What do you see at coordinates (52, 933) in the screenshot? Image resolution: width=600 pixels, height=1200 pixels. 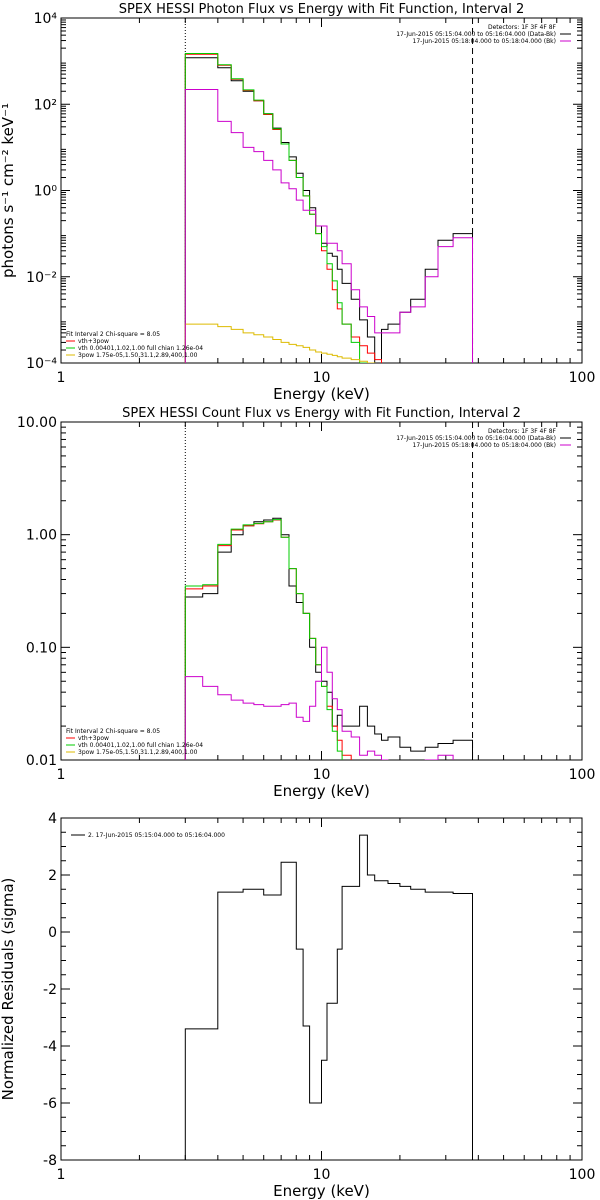 I see `y-tick-label: 0` at bounding box center [52, 933].